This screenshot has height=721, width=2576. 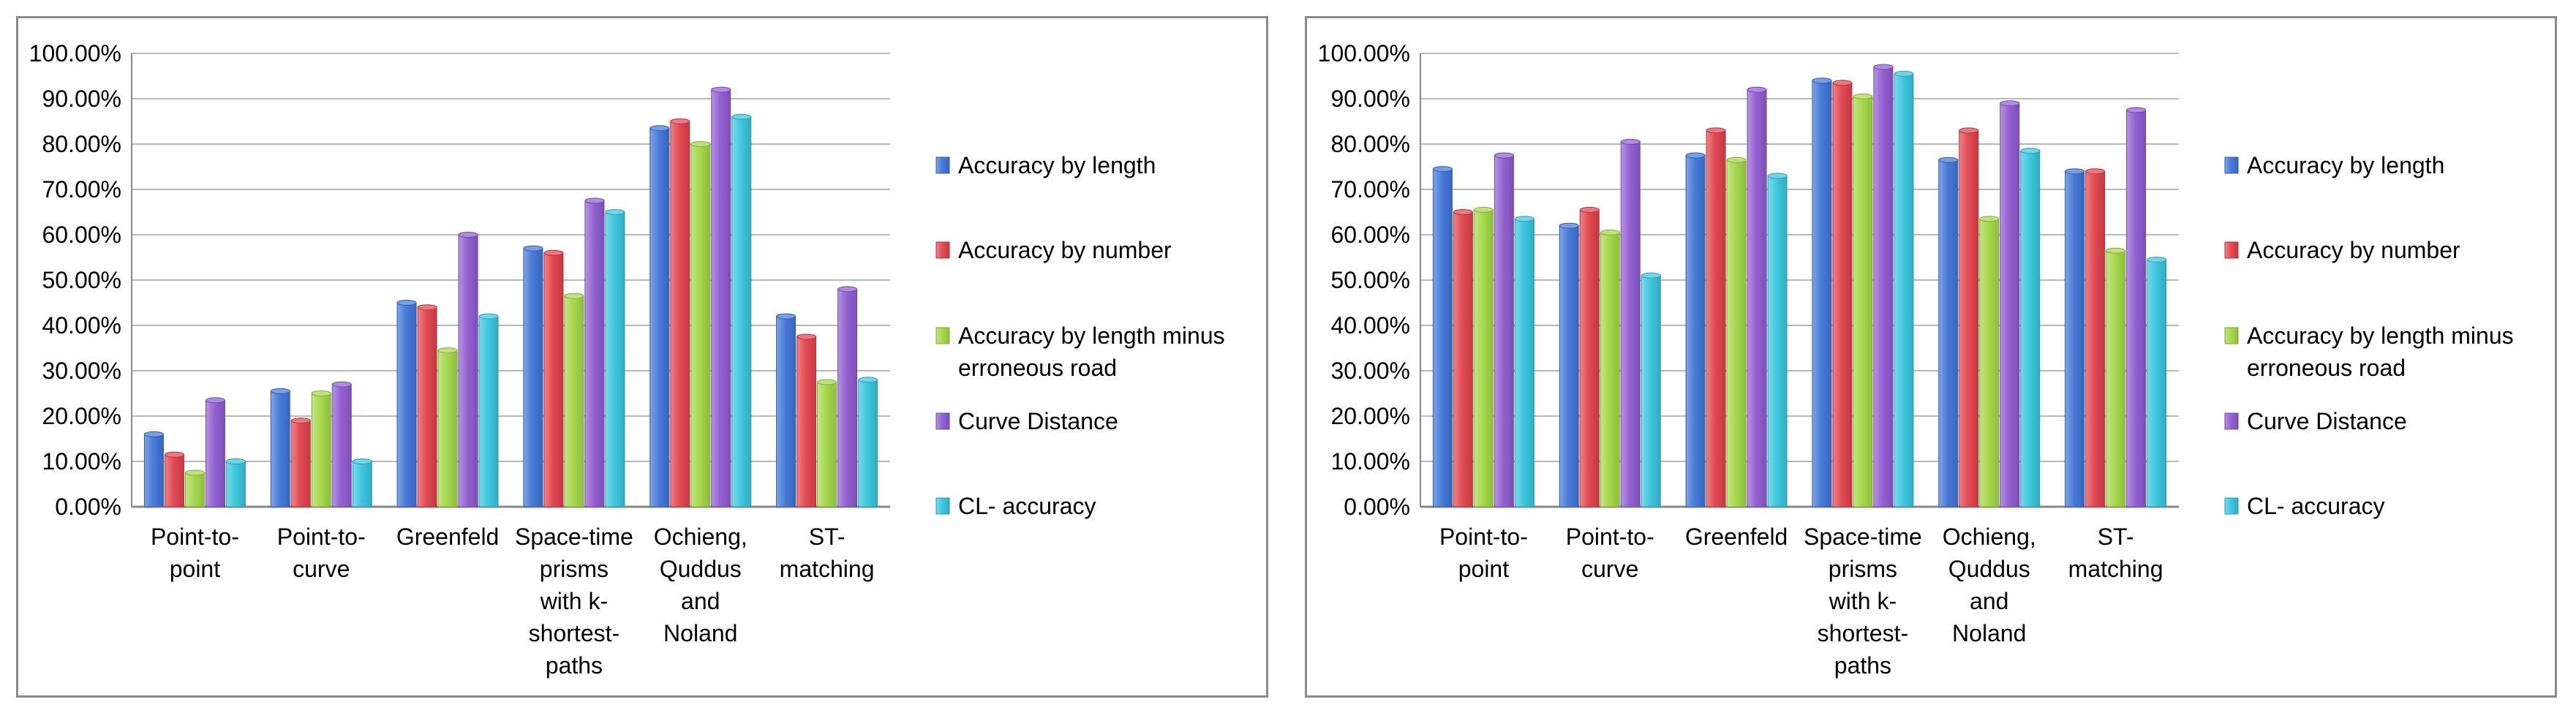 I want to click on legend-label: Curve Distance, so click(x=1038, y=421).